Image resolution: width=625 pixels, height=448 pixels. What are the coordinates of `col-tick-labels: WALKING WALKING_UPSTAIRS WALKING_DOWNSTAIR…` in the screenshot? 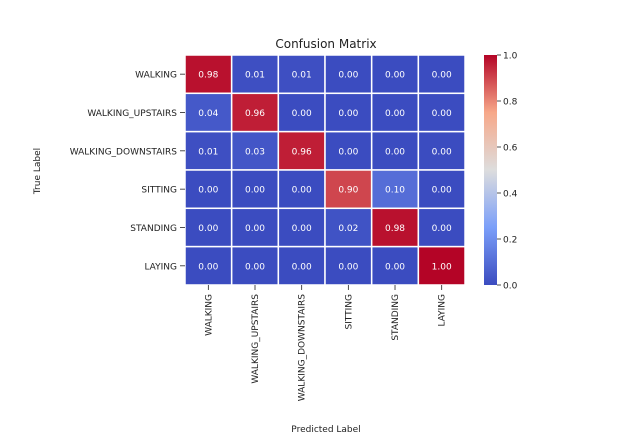 It's located at (326, 343).